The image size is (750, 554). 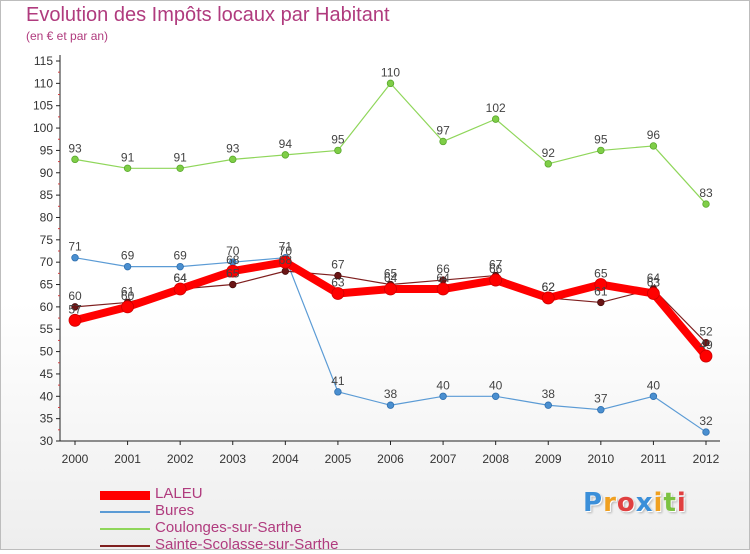 I want to click on data-label-coulonges-sur-sarthe: 96, so click(x=654, y=135).